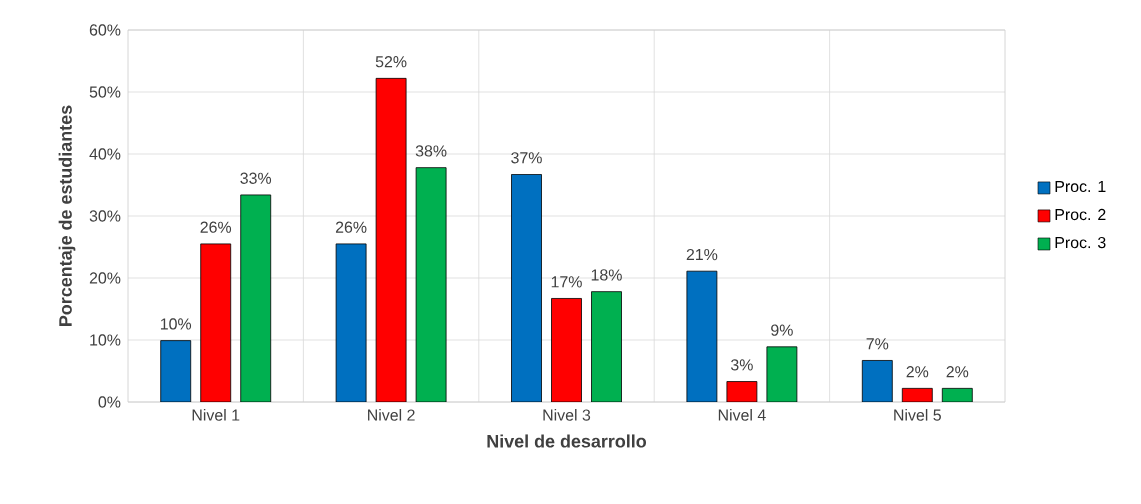 The width and height of the screenshot is (1141, 504). What do you see at coordinates (567, 441) in the screenshot?
I see `x-axis-title: Nivel de desarrollo` at bounding box center [567, 441].